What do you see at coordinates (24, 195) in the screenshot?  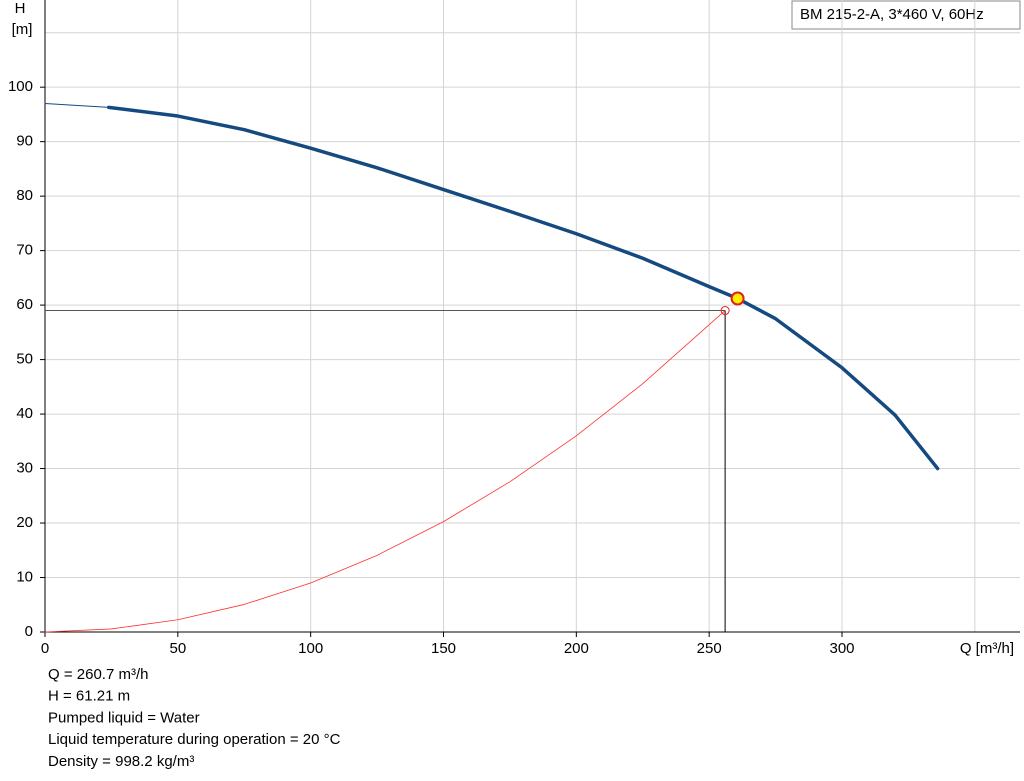 I see `y-tick-label: 80` at bounding box center [24, 195].